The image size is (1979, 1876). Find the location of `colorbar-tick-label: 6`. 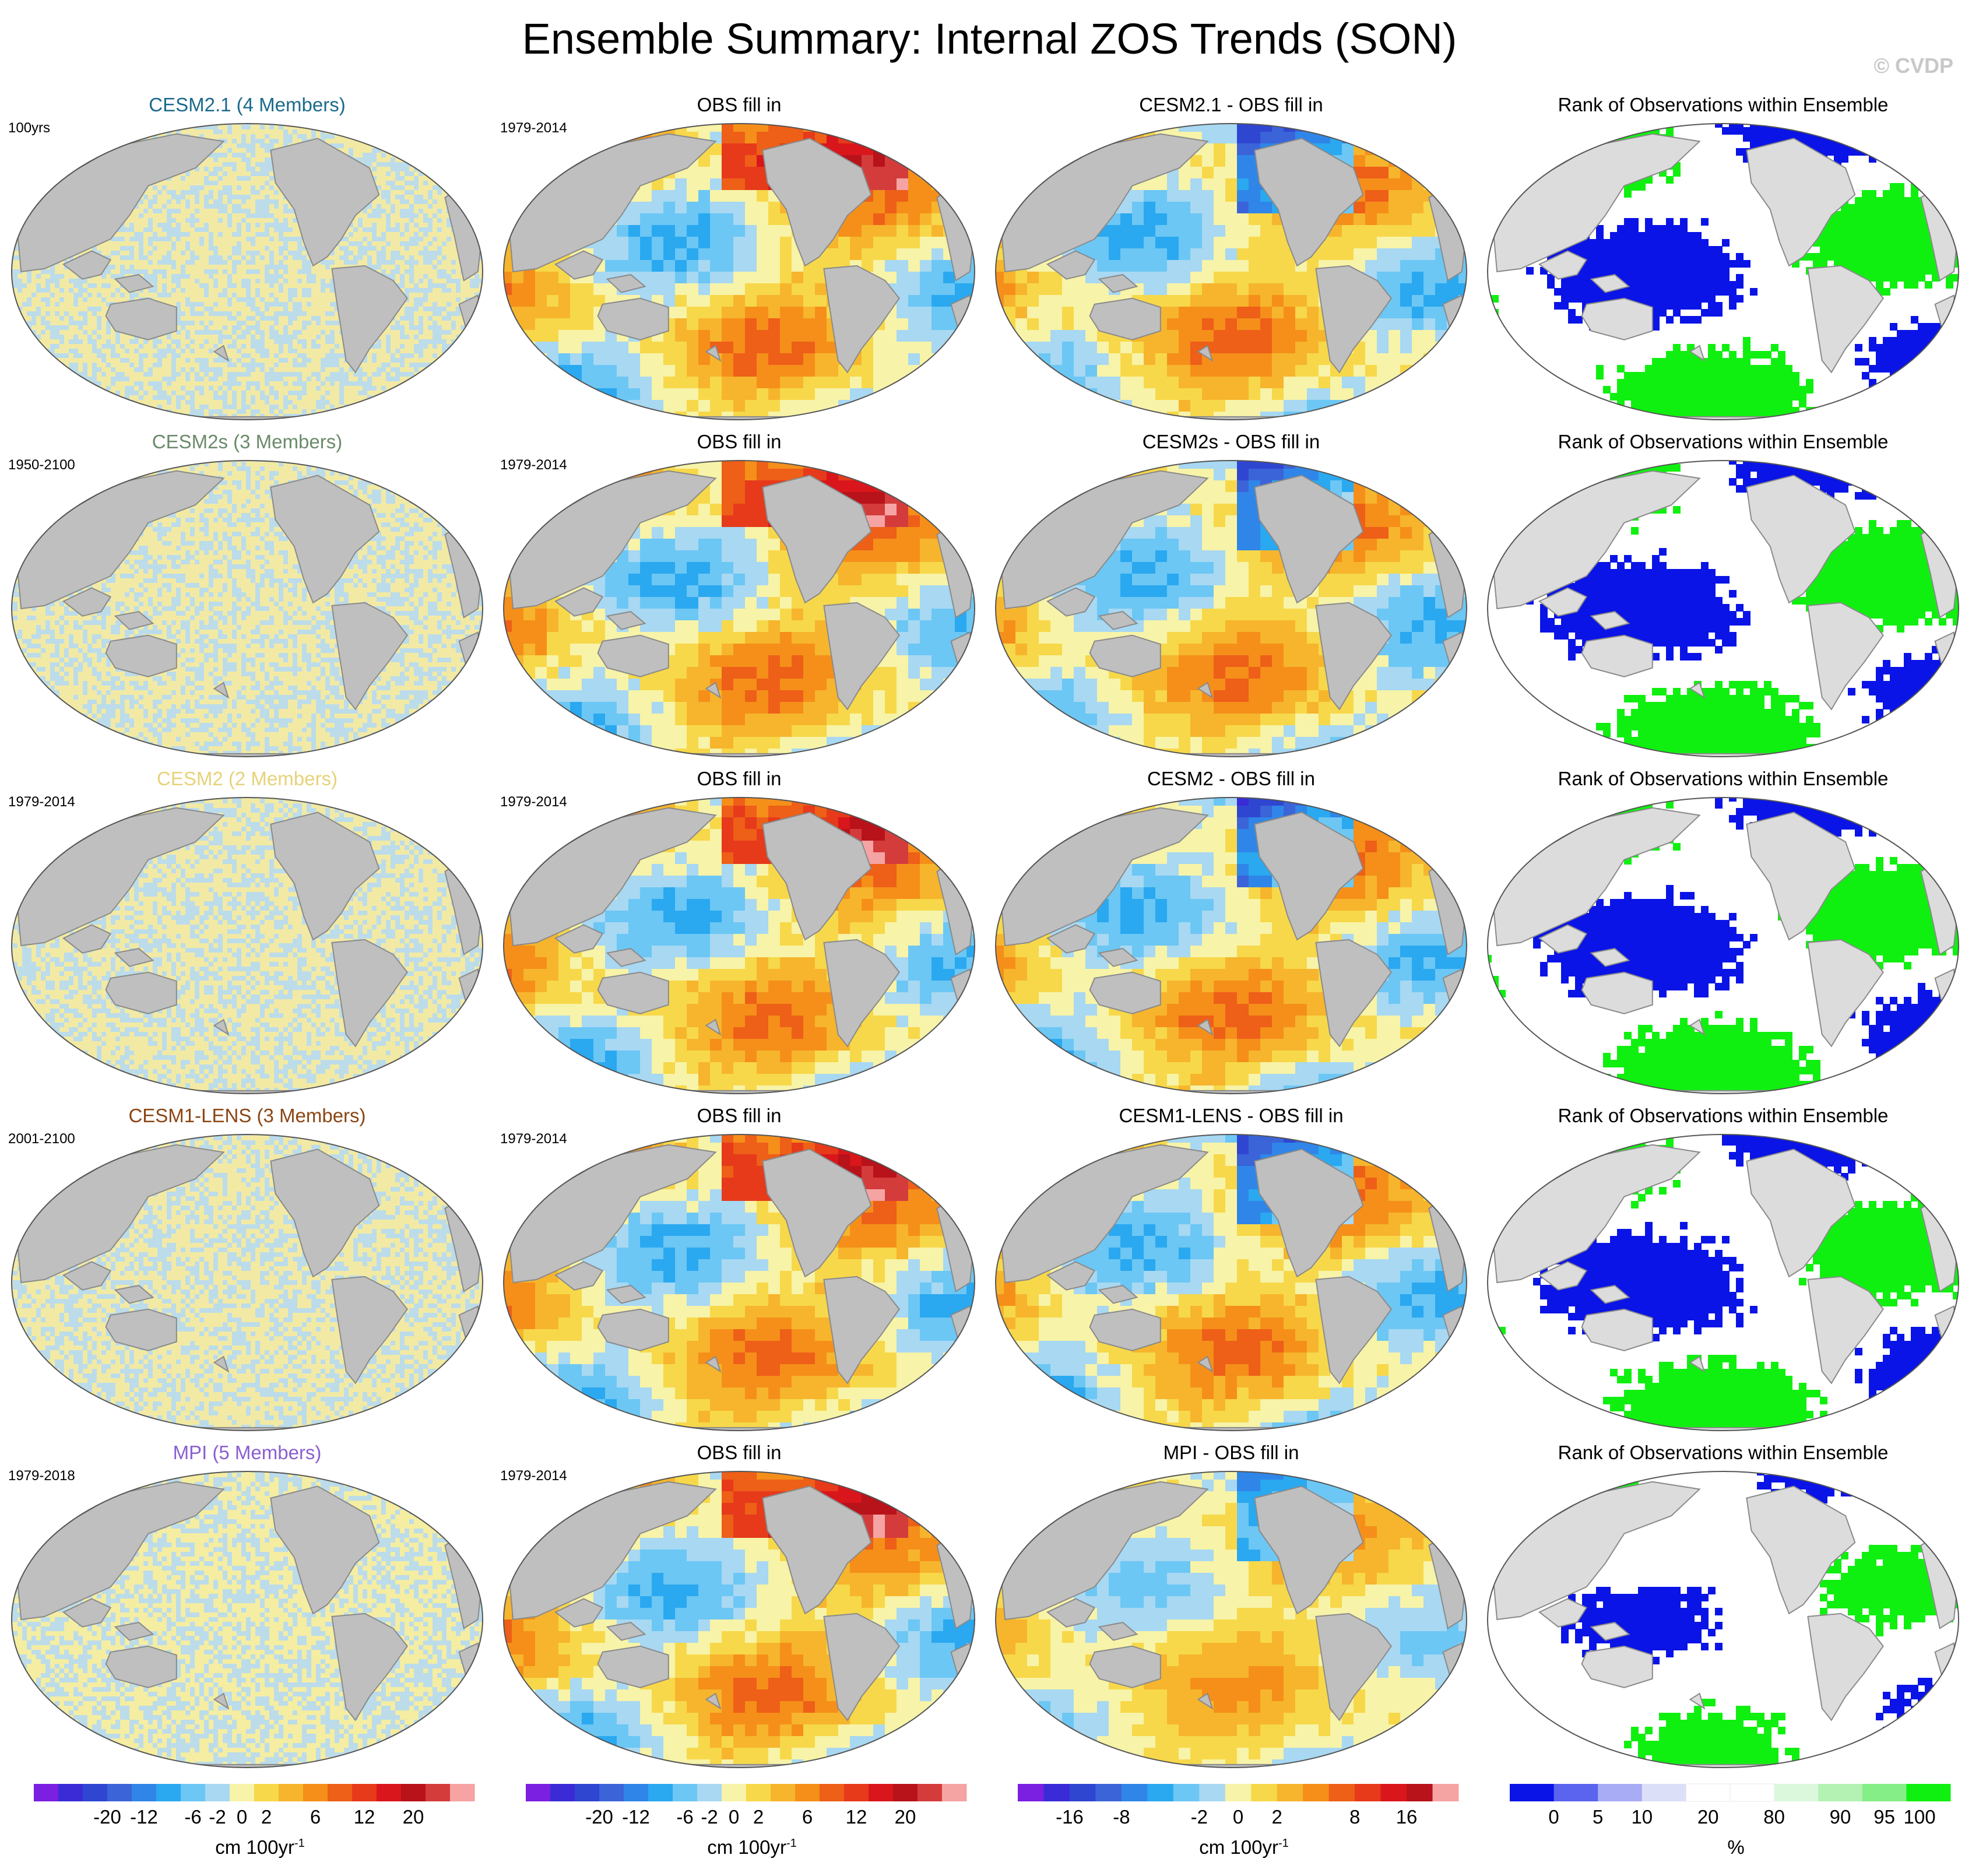

colorbar-tick-label: 6 is located at coordinates (808, 1817).